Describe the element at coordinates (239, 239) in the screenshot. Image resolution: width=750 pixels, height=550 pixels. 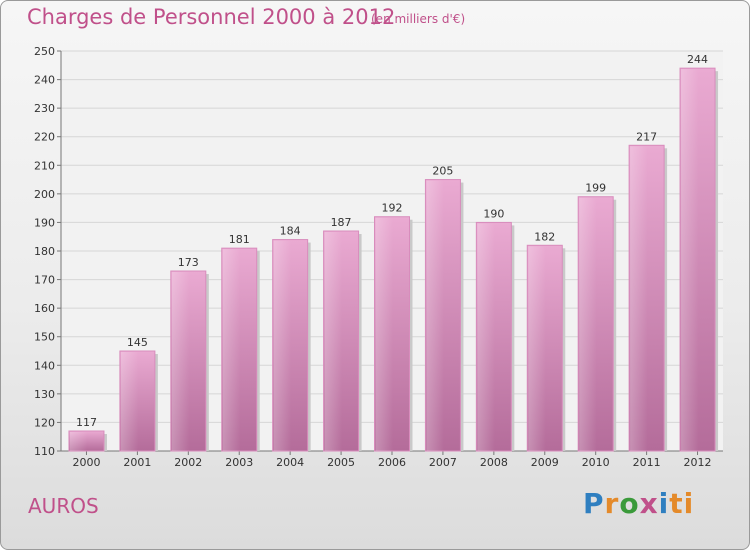
I see `data-label: 181` at that location.